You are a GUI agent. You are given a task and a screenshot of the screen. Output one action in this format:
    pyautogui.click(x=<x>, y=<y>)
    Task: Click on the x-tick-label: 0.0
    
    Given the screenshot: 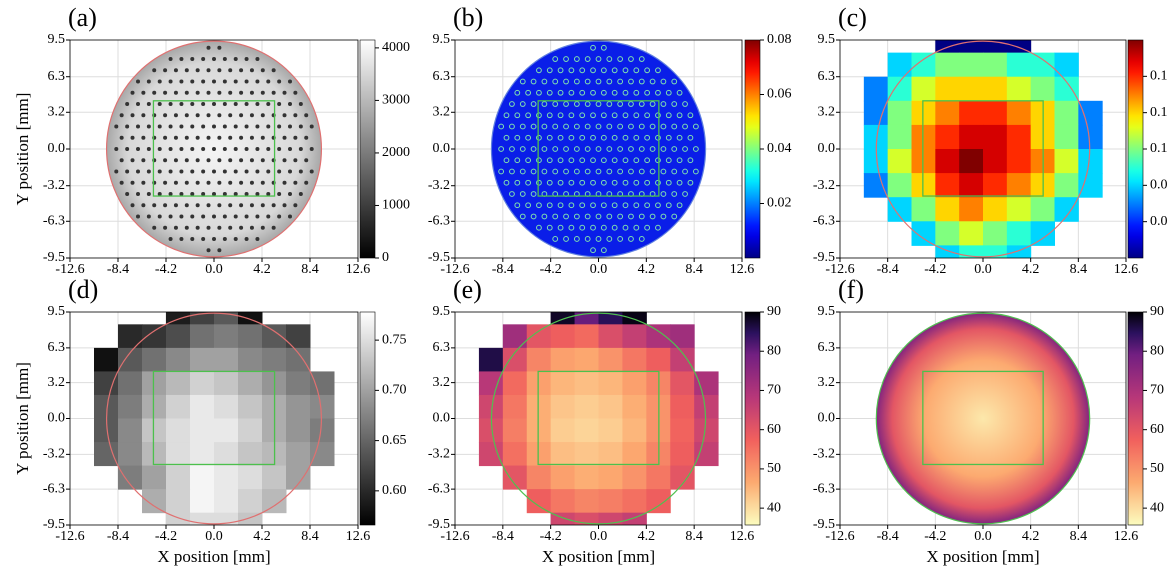 What is the action you would take?
    pyautogui.click(x=983, y=269)
    